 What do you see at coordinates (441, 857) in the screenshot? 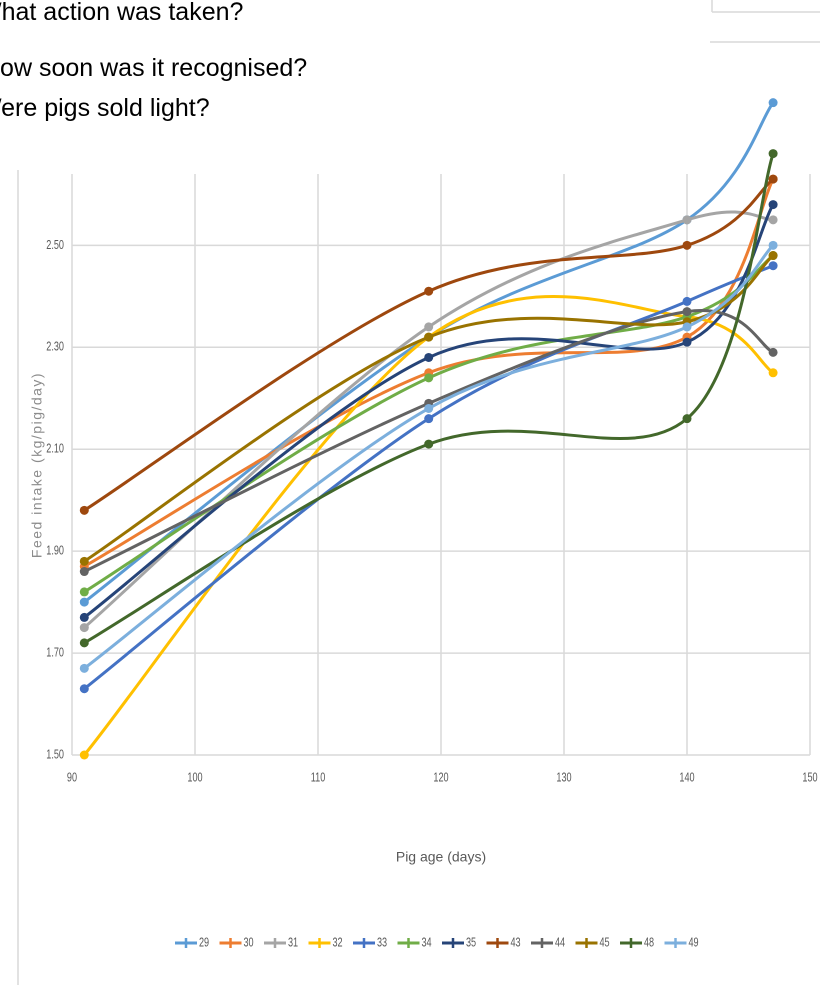
I see `x-axis-label: Pig age (days)` at bounding box center [441, 857].